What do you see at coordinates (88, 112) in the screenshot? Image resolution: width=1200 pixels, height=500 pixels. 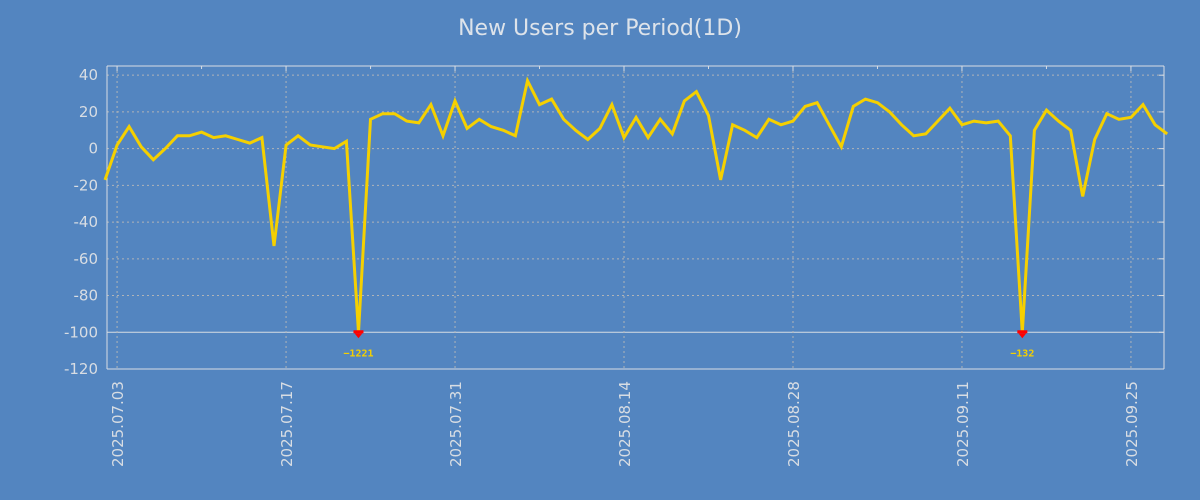 I see `y-tick-label: 20` at bounding box center [88, 112].